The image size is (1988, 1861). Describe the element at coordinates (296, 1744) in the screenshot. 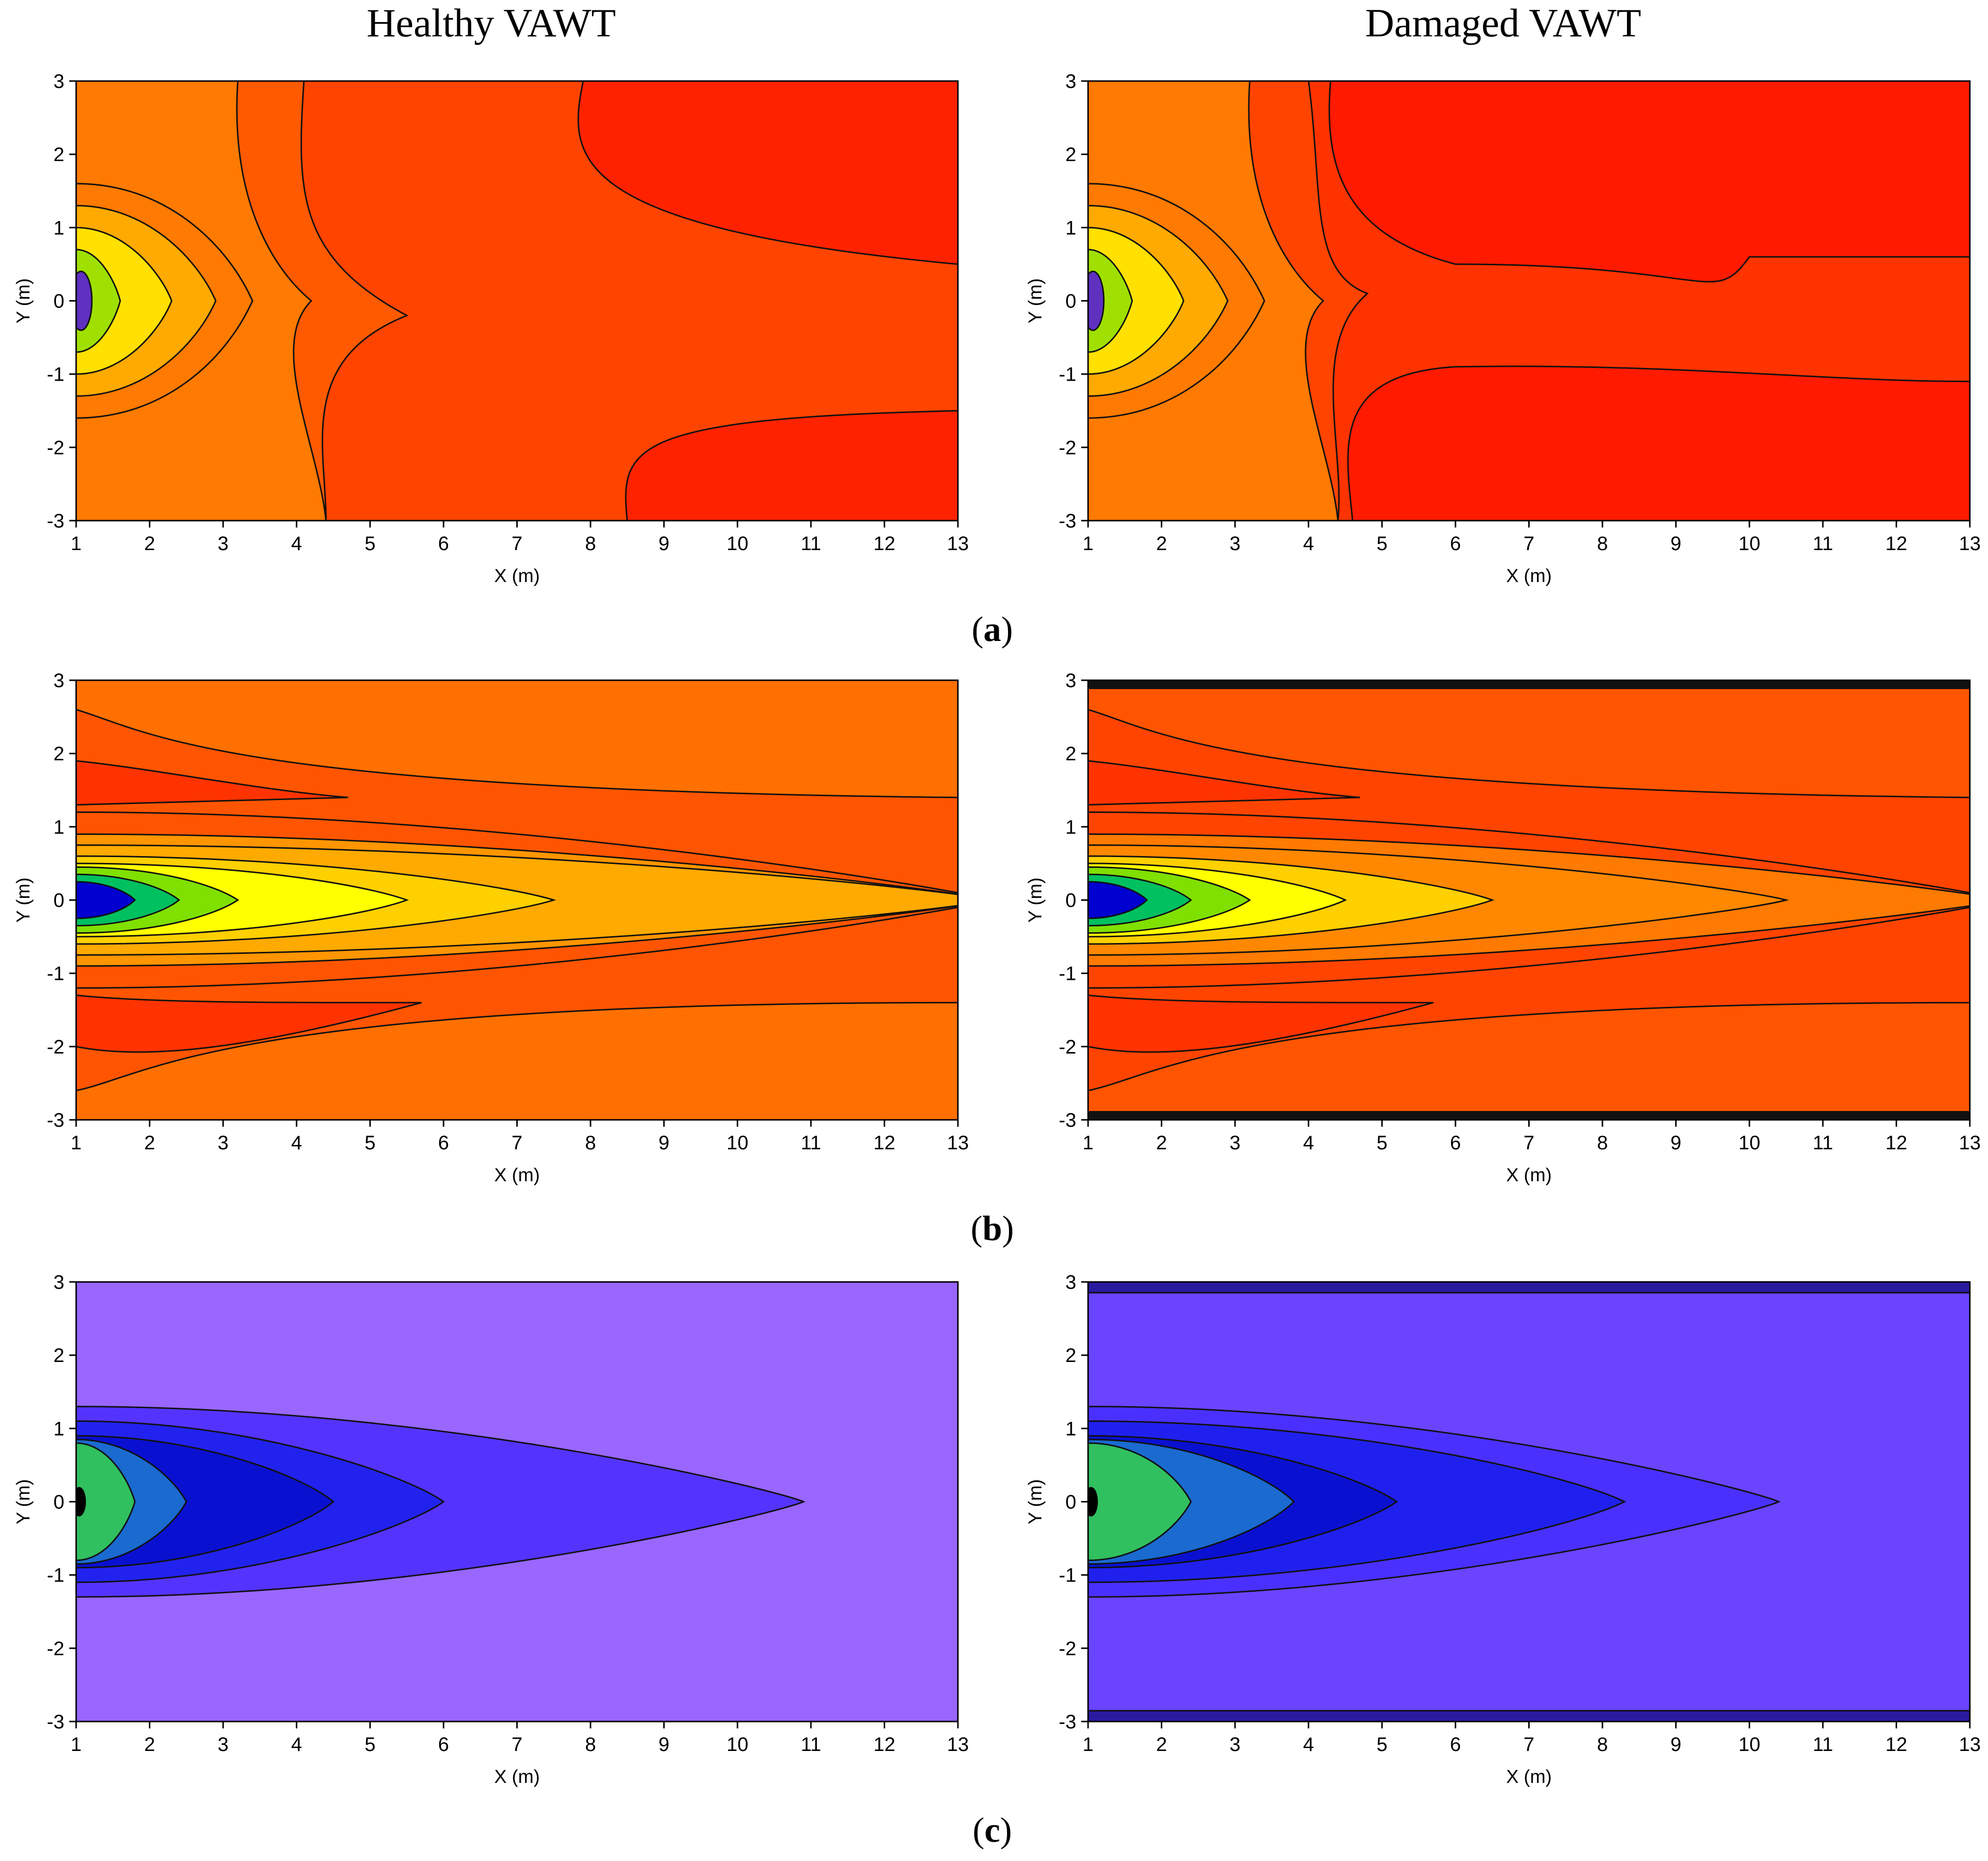

I see `x-tick-label: 4` at that location.